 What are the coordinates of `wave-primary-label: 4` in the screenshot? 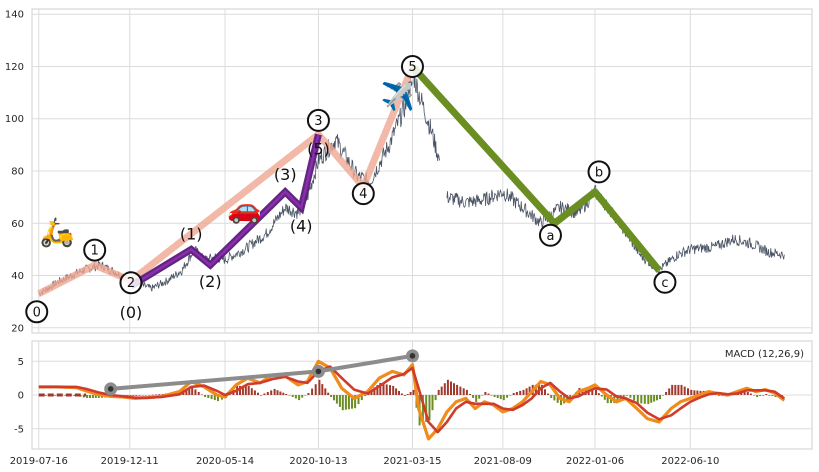 It's located at (363, 194).